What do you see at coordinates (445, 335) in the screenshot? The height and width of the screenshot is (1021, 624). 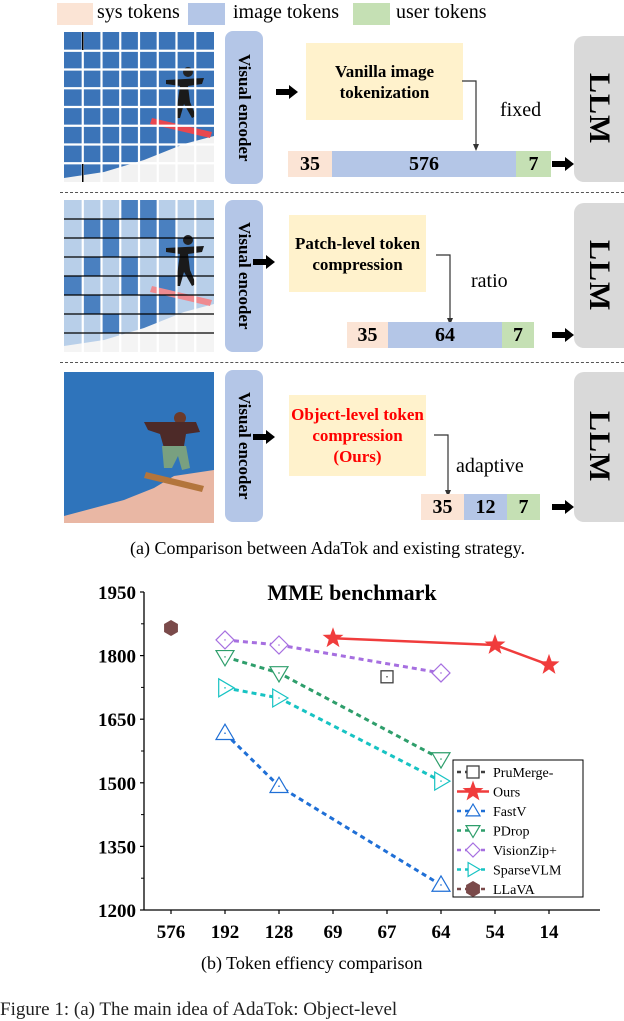 I see `token-count-image: 64` at bounding box center [445, 335].